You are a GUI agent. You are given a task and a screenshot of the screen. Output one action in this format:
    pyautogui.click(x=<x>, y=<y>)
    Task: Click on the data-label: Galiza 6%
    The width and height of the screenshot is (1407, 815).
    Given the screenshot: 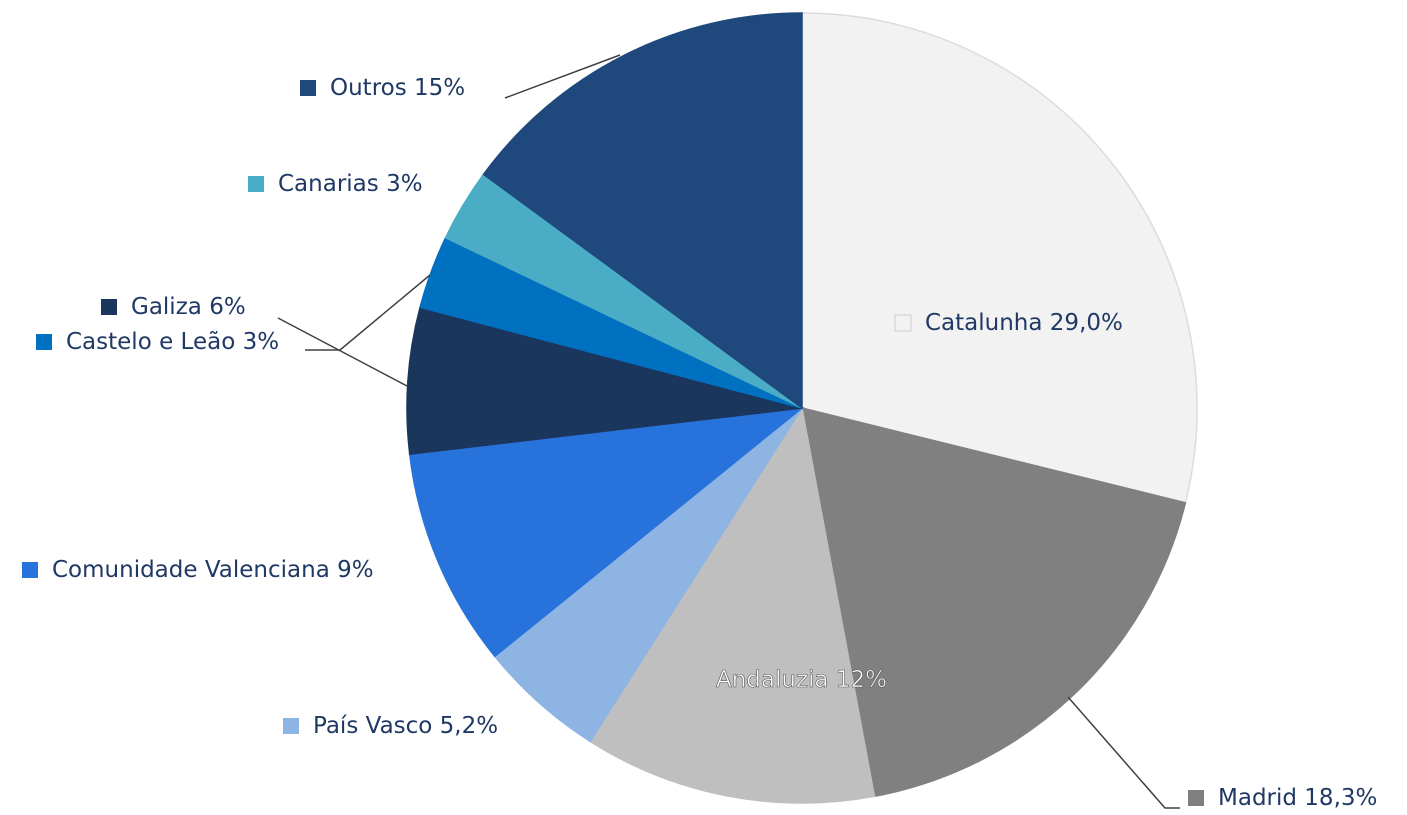 What is the action you would take?
    pyautogui.click(x=188, y=307)
    